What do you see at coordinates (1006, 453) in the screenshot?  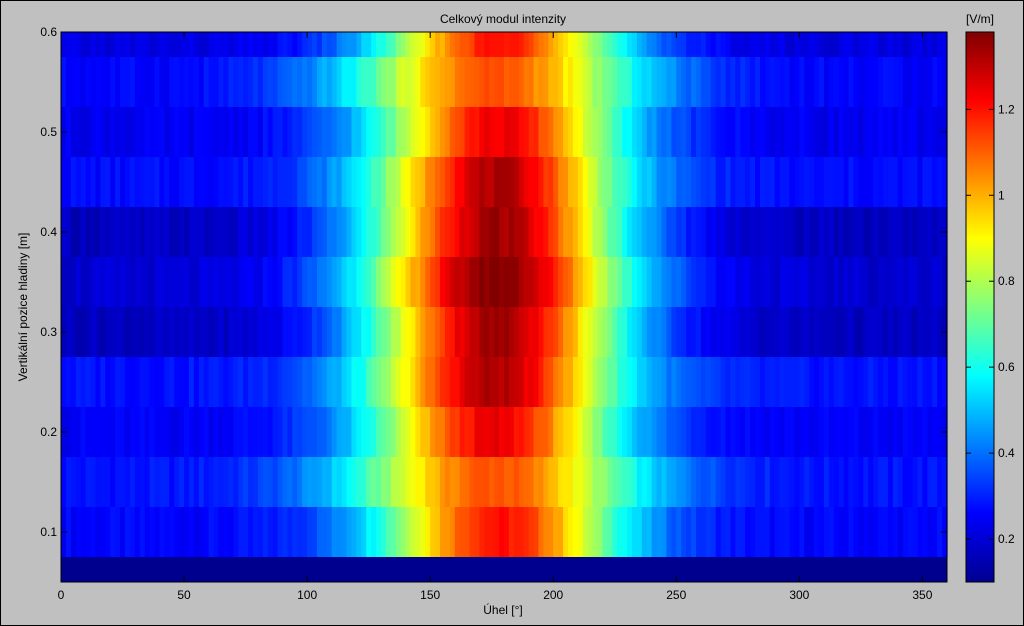 I see `colorbar-tick-label: 0.4` at bounding box center [1006, 453].